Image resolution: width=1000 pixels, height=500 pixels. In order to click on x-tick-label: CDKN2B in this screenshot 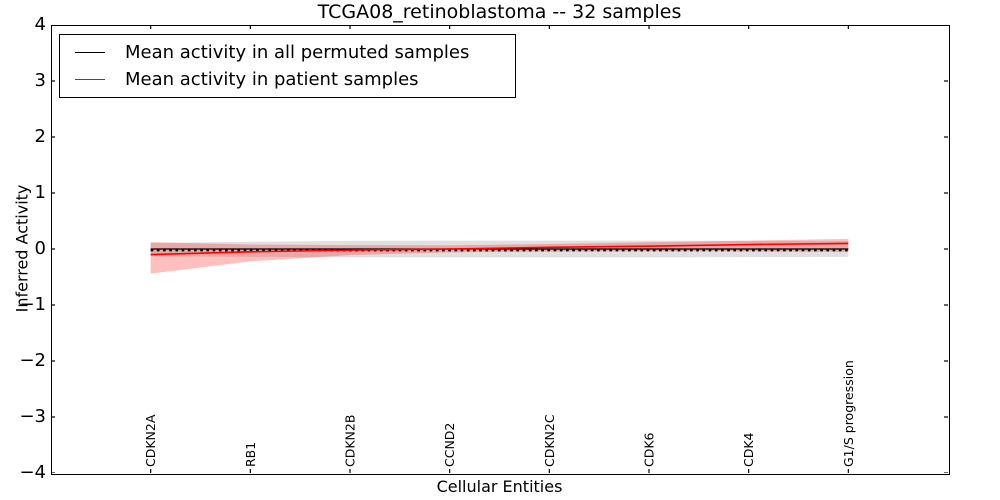, I will do `click(350, 441)`.